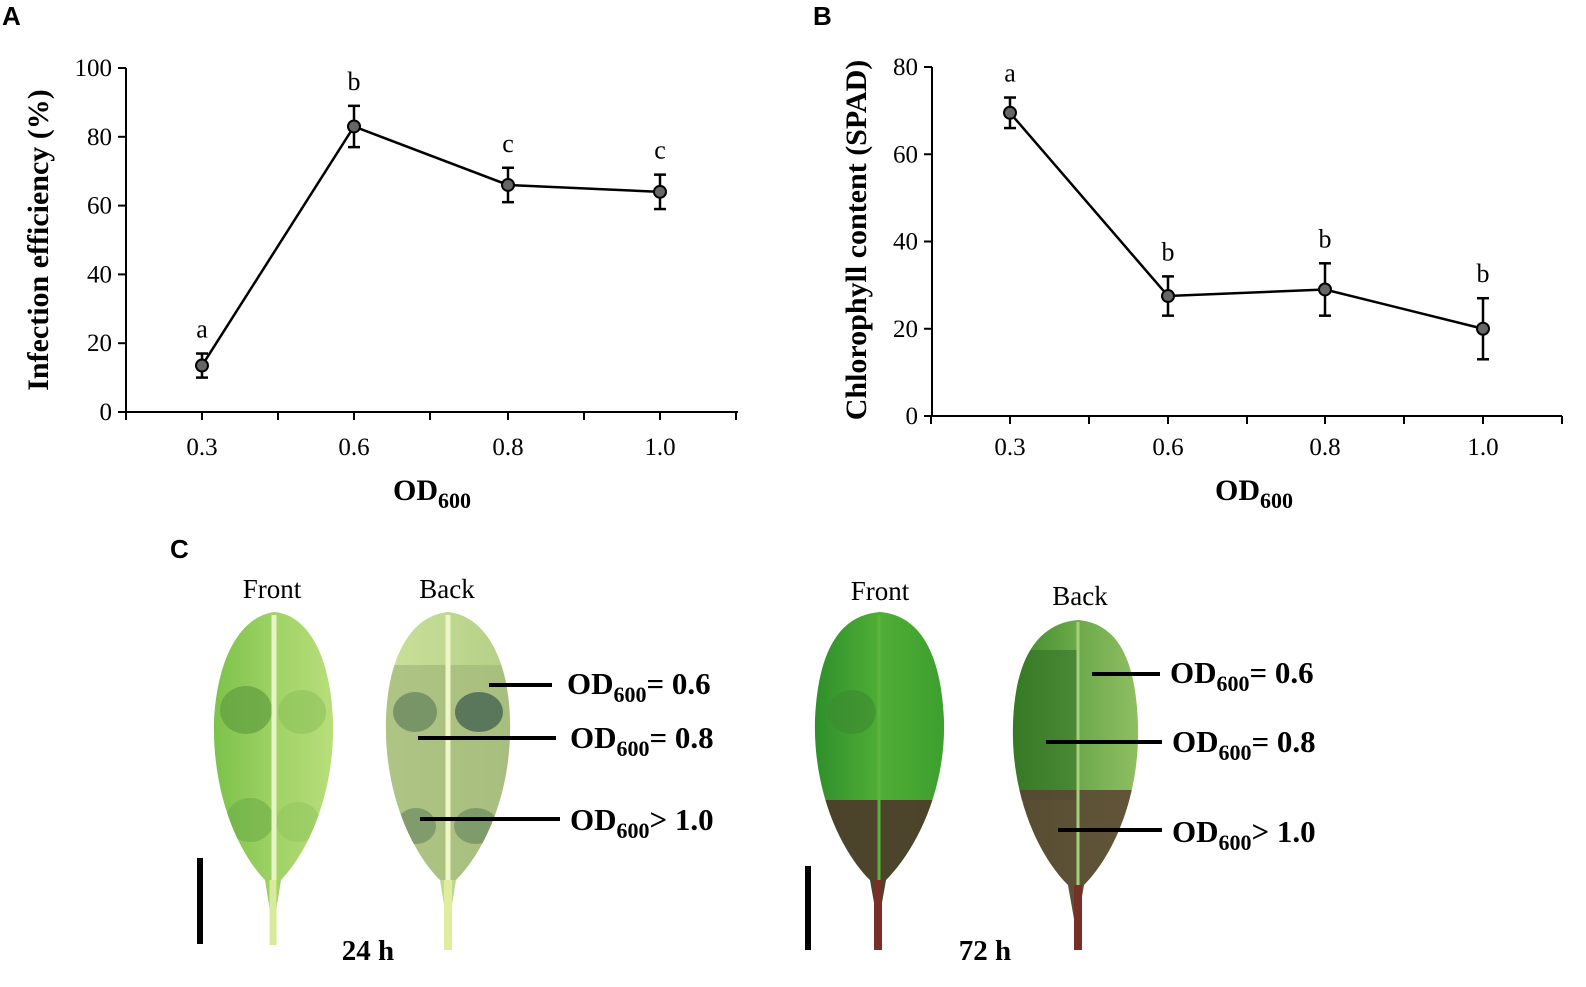 The image size is (1586, 987). What do you see at coordinates (1080, 596) in the screenshot?
I see `back-label-72h: Back` at bounding box center [1080, 596].